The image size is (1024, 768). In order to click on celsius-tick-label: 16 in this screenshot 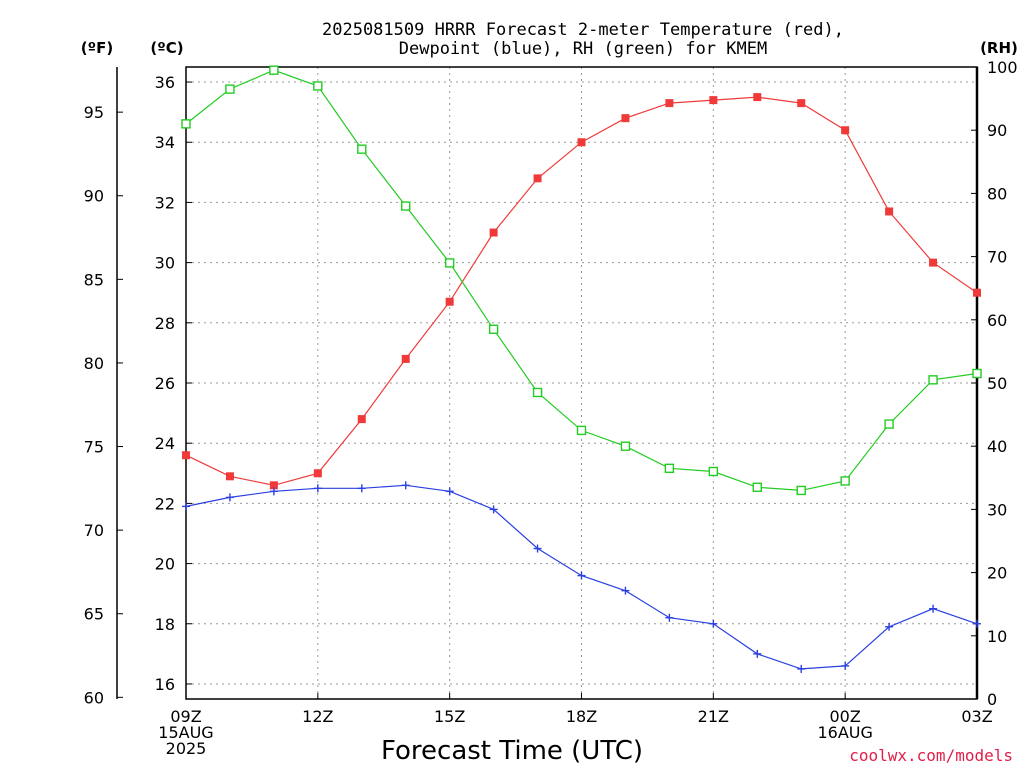, I will do `click(165, 684)`.